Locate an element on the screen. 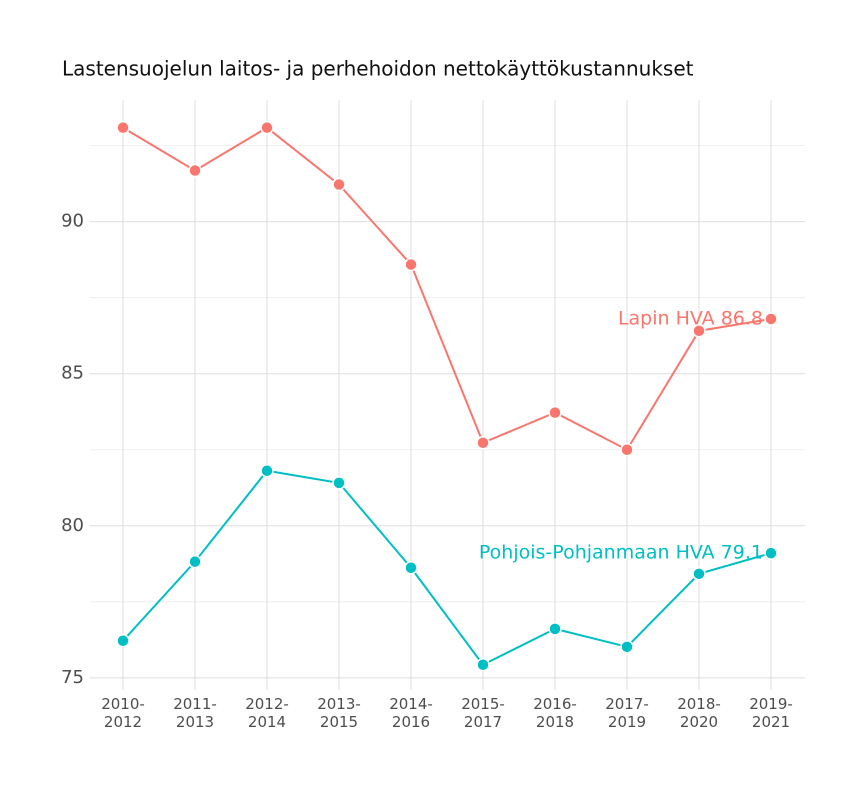 This screenshot has width=864, height=792. y-tick-label: 90 is located at coordinates (72, 221).